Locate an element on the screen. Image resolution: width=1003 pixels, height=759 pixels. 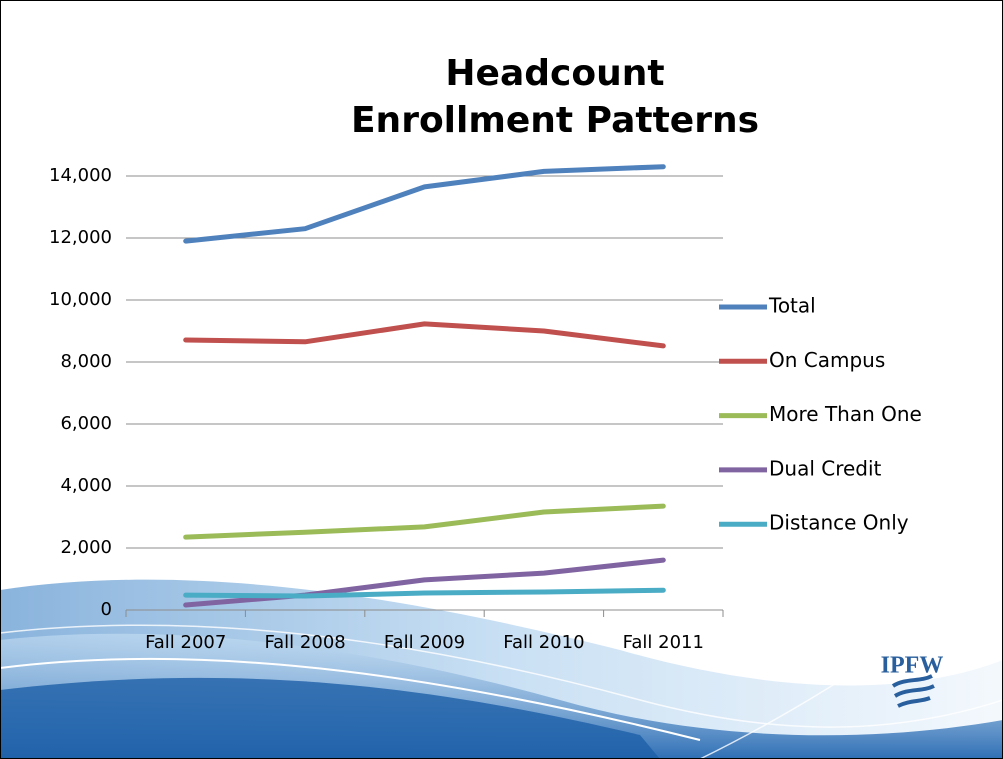
x-tick-label: Fall 2010 is located at coordinates (543, 642).